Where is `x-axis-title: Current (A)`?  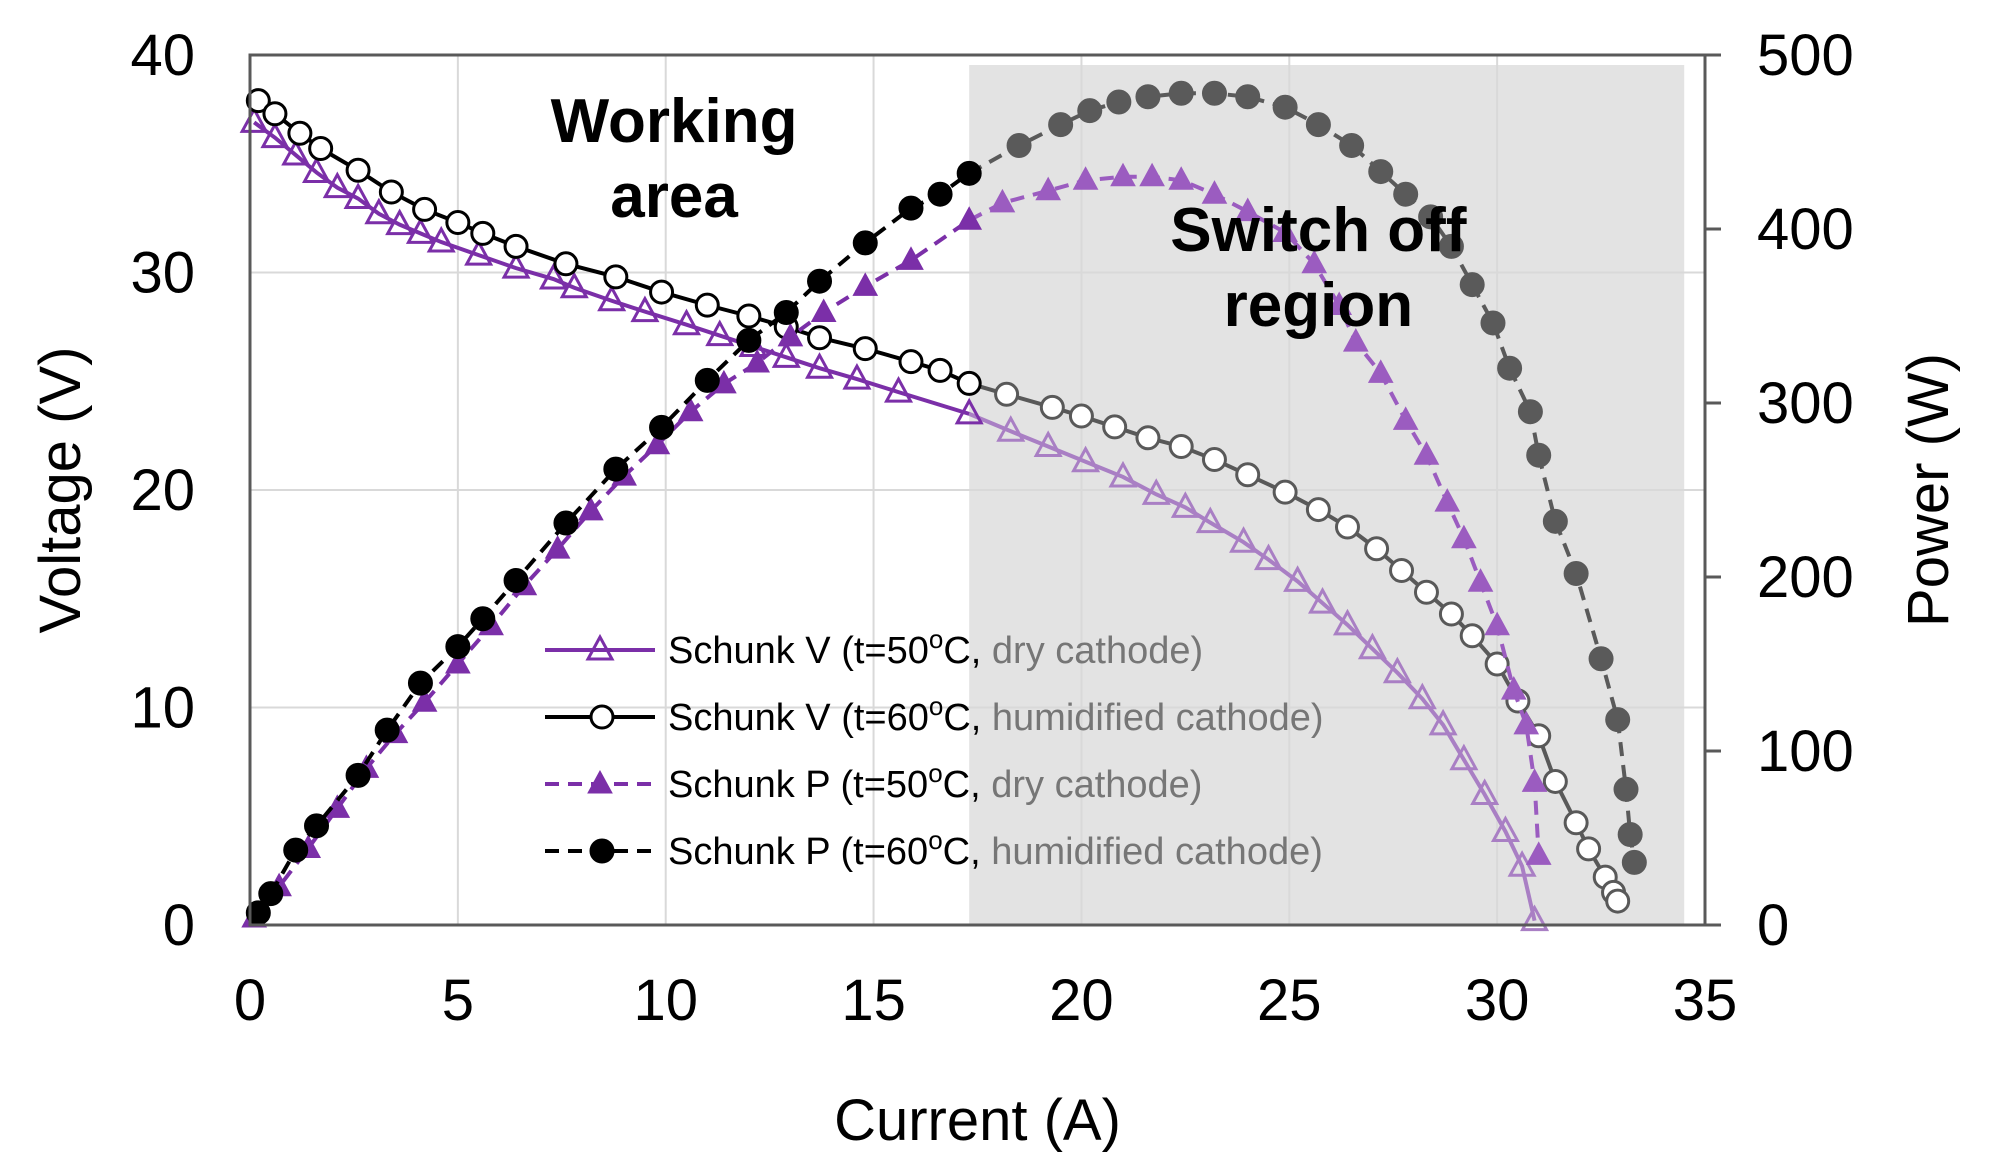 x-axis-title: Current (A) is located at coordinates (977, 1120).